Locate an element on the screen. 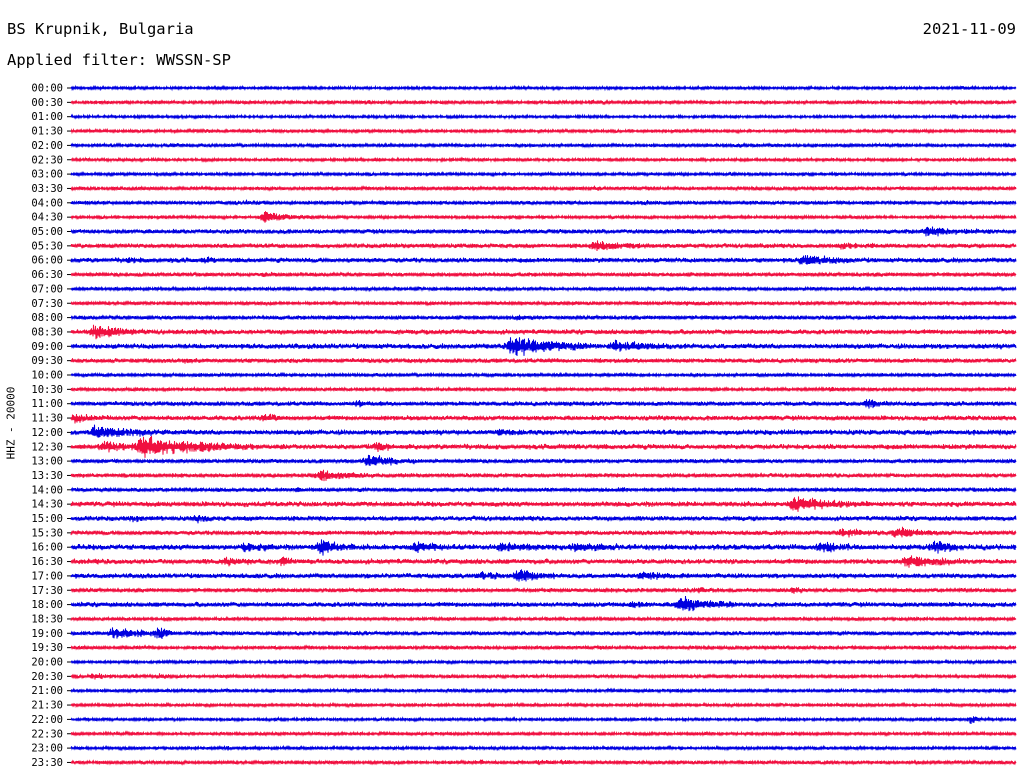 The height and width of the screenshot is (780, 1024). time-label: 11:30 is located at coordinates (47, 419).